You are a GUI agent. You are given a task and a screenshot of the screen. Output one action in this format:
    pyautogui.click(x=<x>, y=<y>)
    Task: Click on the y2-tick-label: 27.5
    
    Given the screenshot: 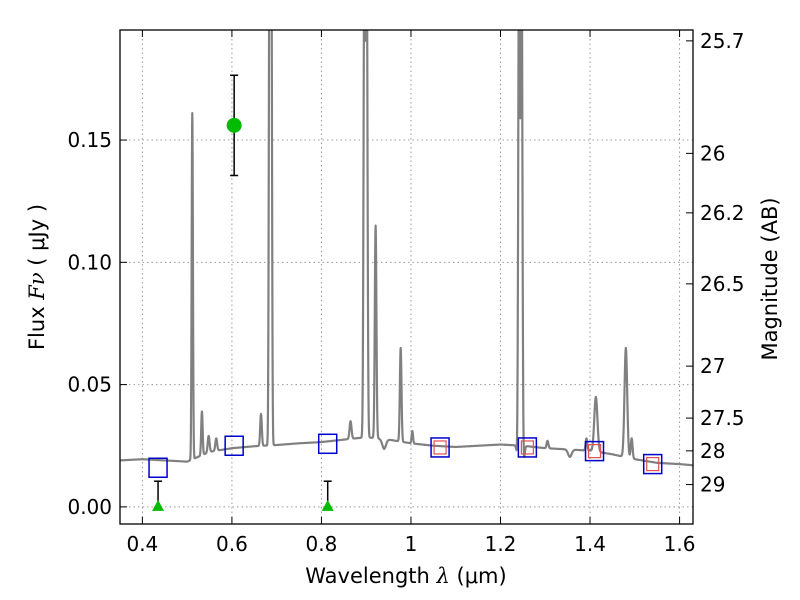 What is the action you would take?
    pyautogui.click(x=722, y=418)
    